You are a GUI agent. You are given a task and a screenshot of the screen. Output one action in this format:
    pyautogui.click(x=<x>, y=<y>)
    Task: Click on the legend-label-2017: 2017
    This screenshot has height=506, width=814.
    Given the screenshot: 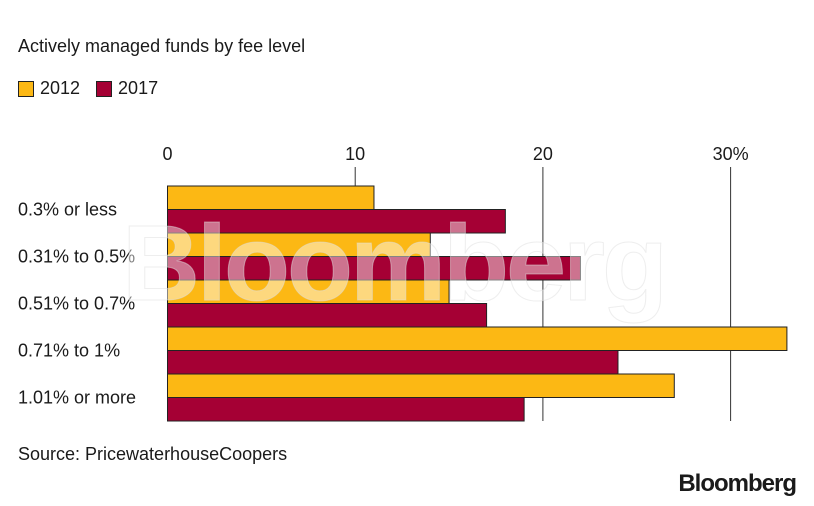 What is the action you would take?
    pyautogui.click(x=138, y=88)
    